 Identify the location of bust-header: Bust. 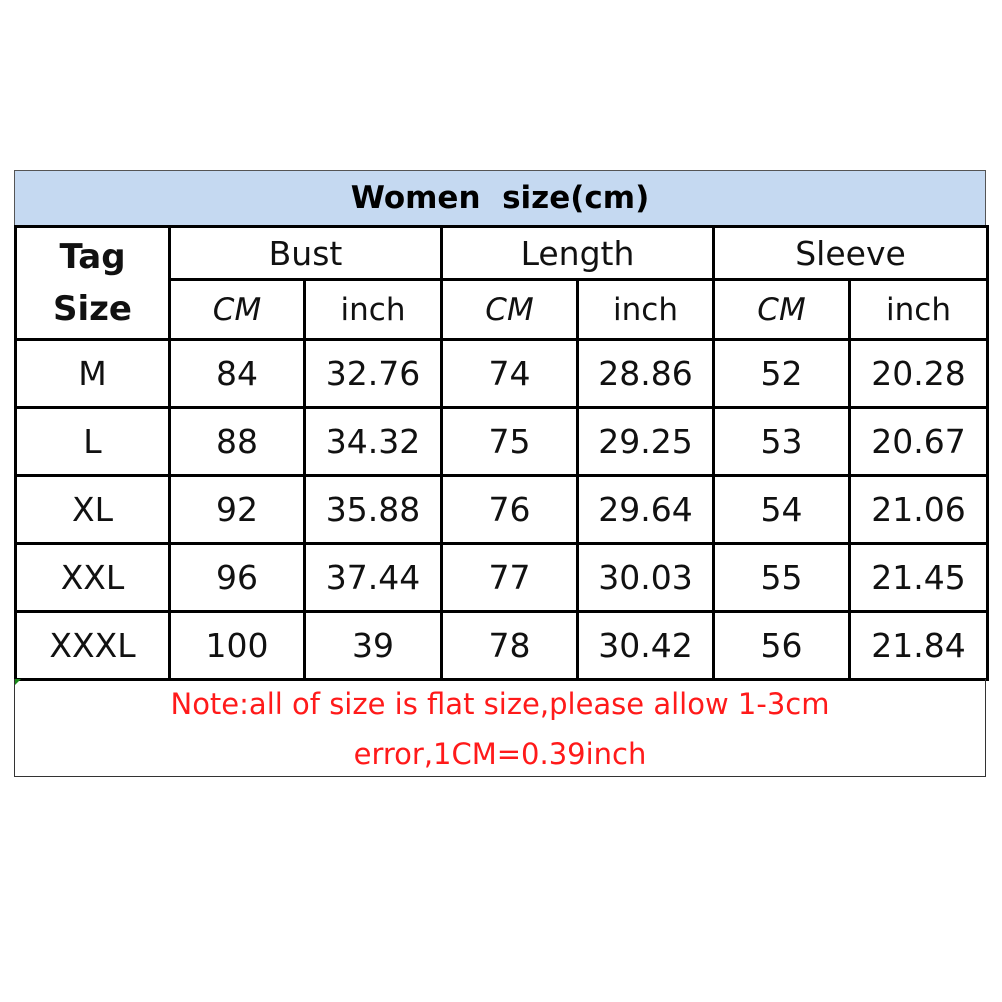
(305, 253).